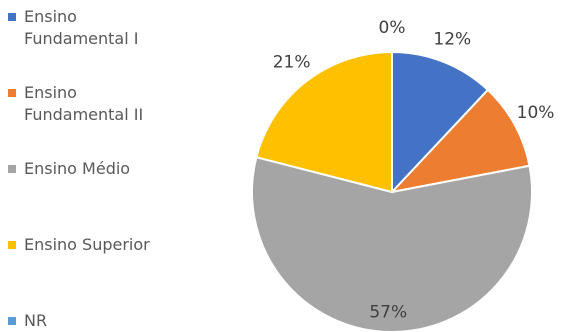 The image size is (562, 332). I want to click on data-label: 21%, so click(292, 63).